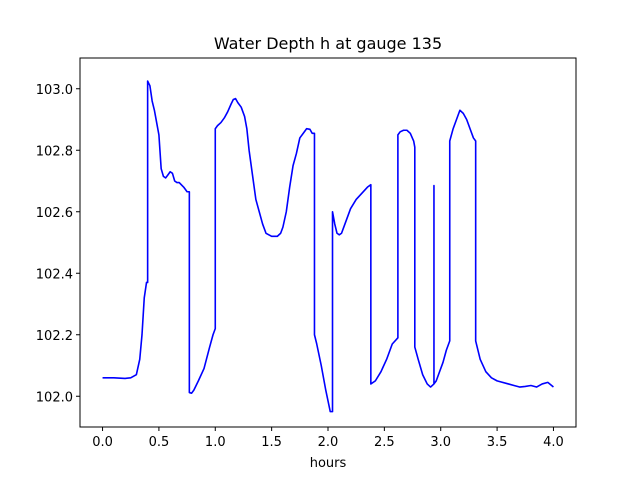  Describe the element at coordinates (328, 442) in the screenshot. I see `x-tick-label: 2.0` at that location.